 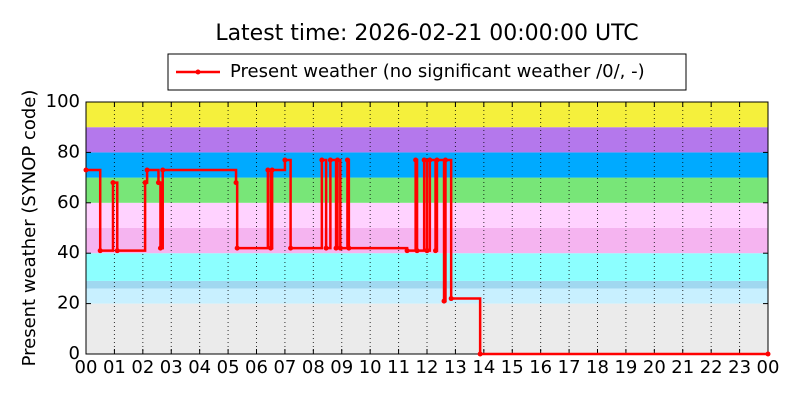 I want to click on x-tick-label: 11, so click(x=398, y=367).